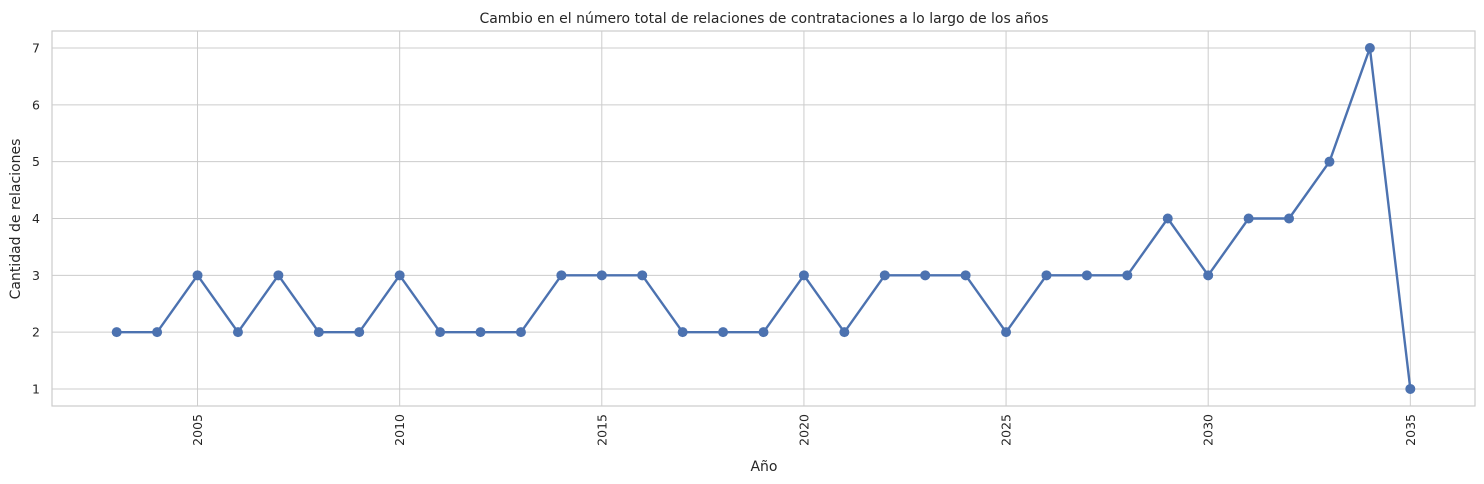  What do you see at coordinates (36, 275) in the screenshot?
I see `y-tick-label: 3` at bounding box center [36, 275].